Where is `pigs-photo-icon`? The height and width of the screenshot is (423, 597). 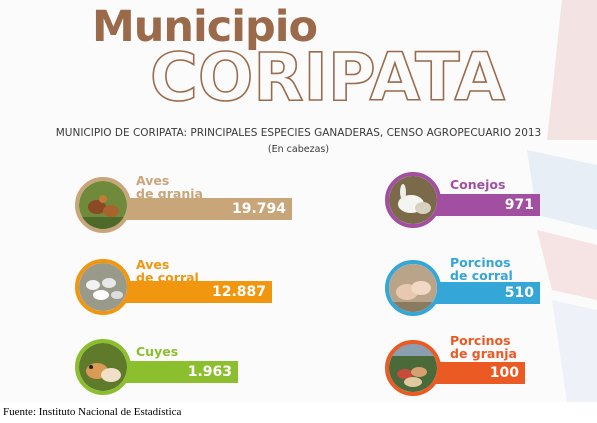
pigs-photo-icon is located at coordinates (413, 288).